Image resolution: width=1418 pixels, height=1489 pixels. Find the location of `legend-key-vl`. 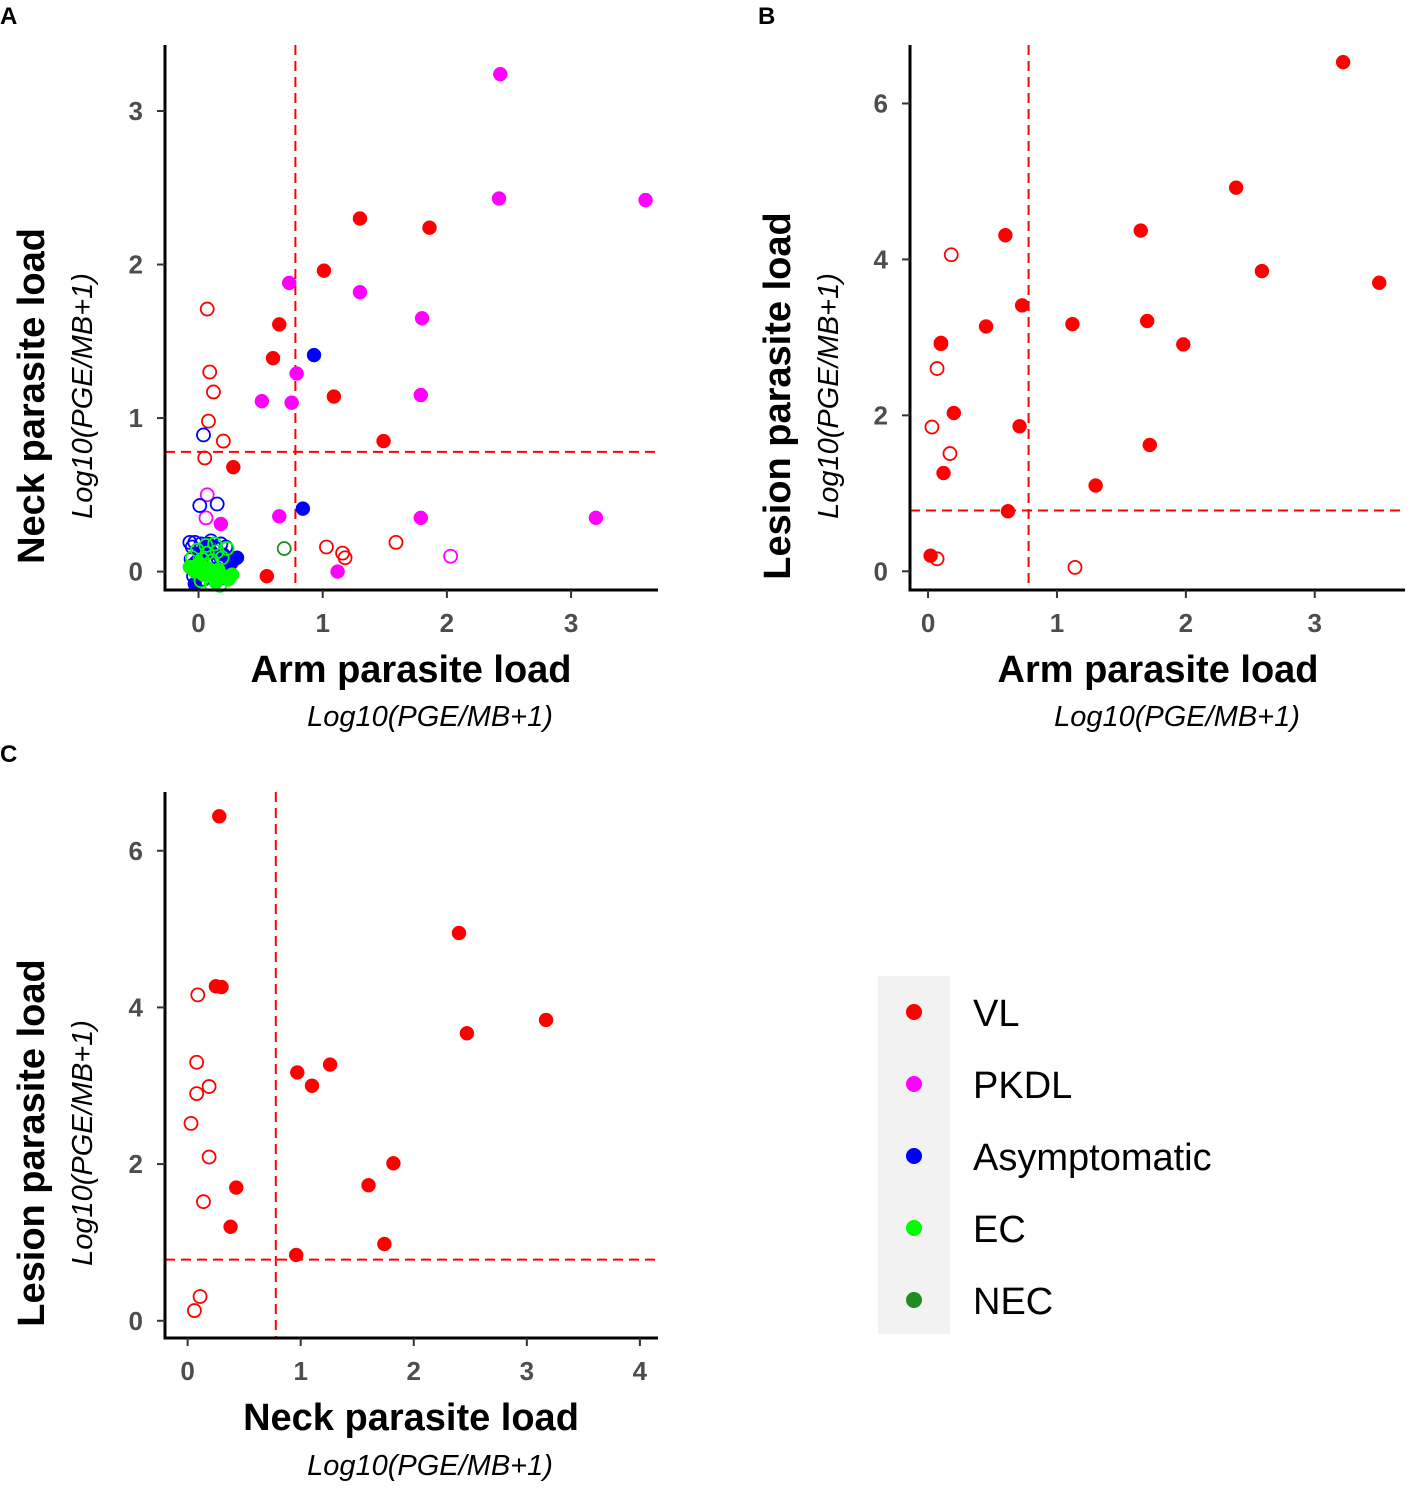

legend-key-vl is located at coordinates (914, 1012).